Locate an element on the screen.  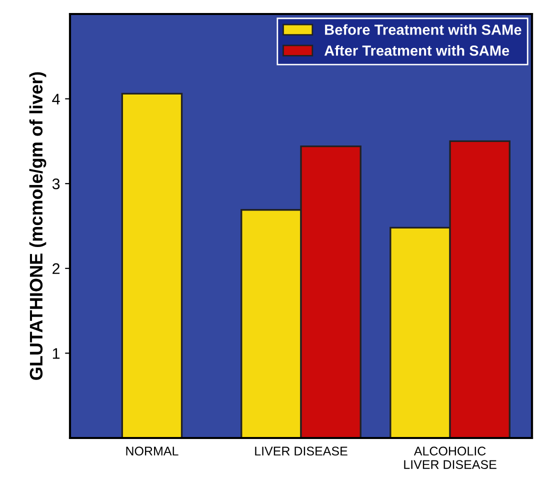
y-tick-label: 4 is located at coordinates (56, 99).